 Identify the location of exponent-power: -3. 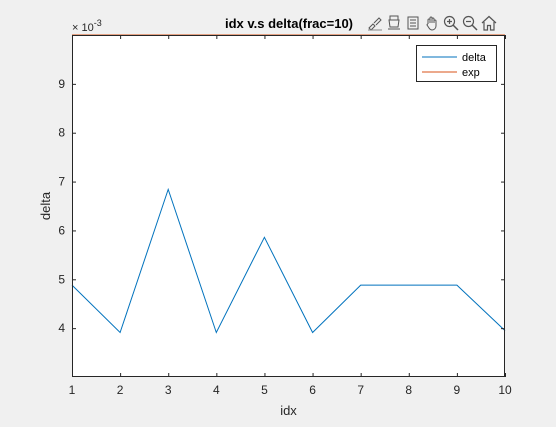
(98, 23).